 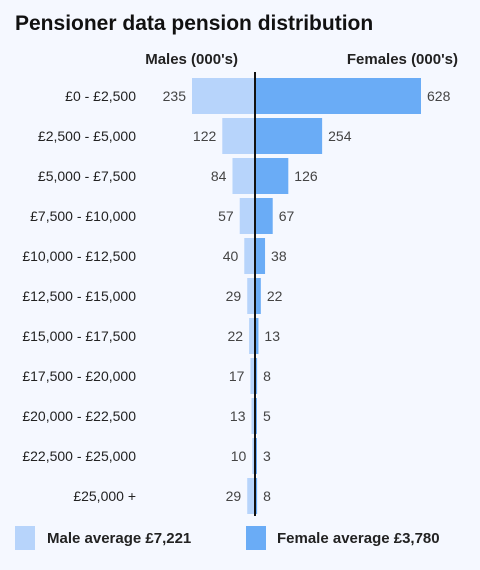 I want to click on female-value-label: 254, so click(x=340, y=136).